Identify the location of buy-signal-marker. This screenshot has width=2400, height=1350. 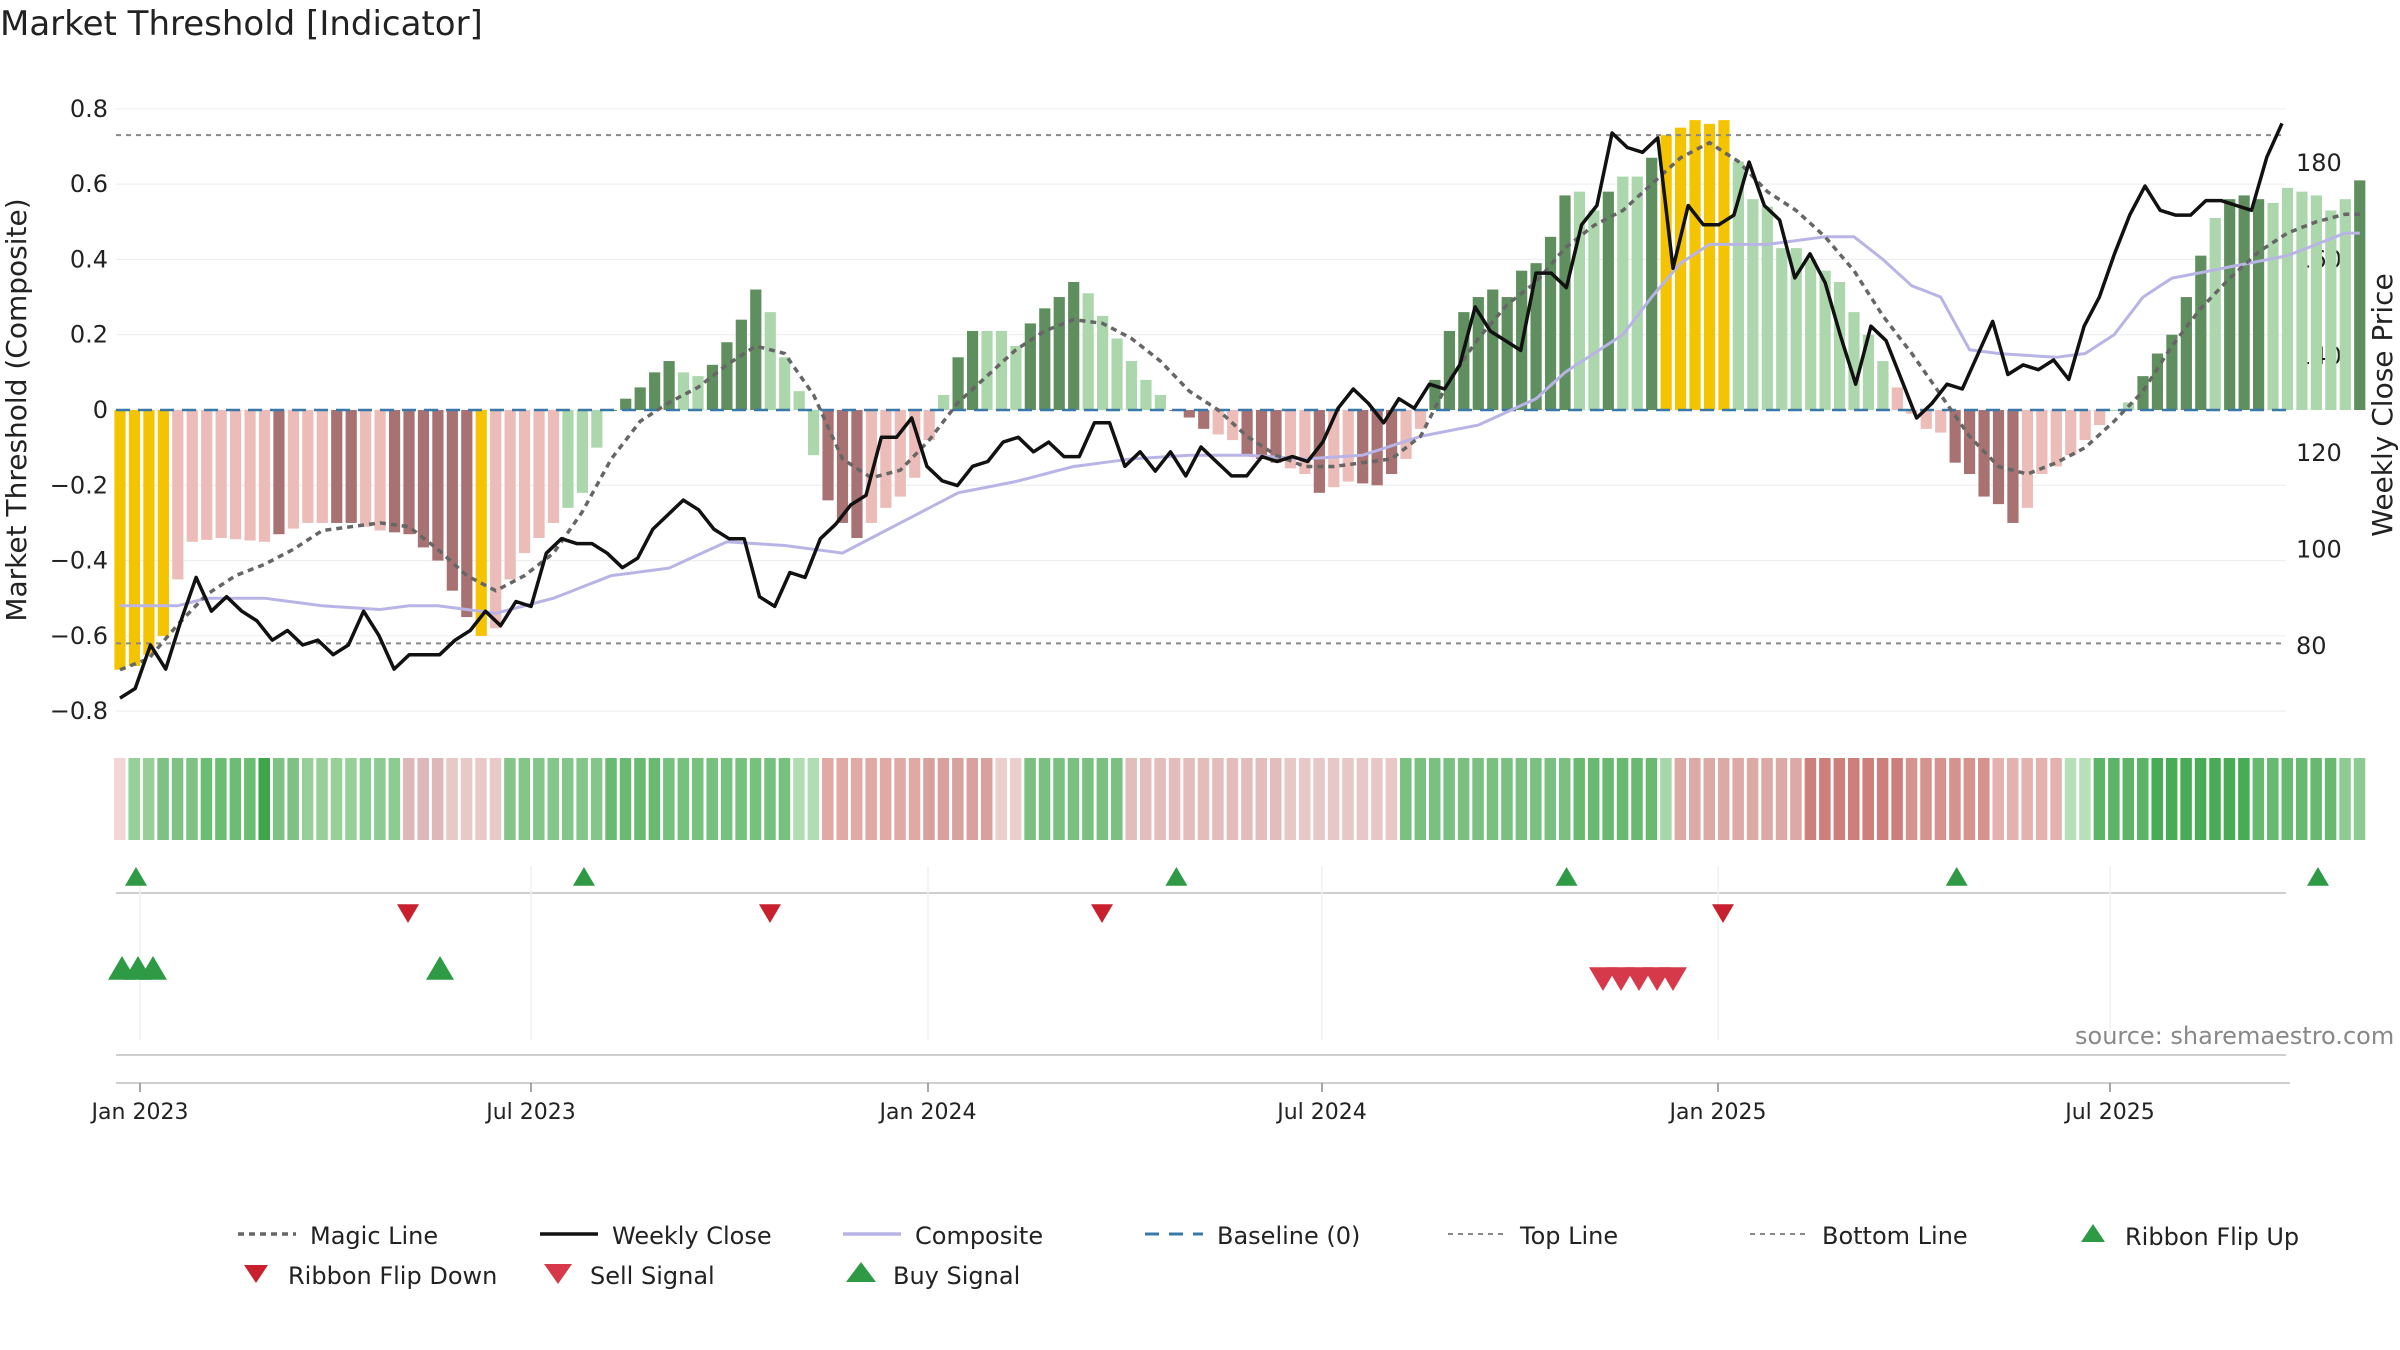
(153, 968).